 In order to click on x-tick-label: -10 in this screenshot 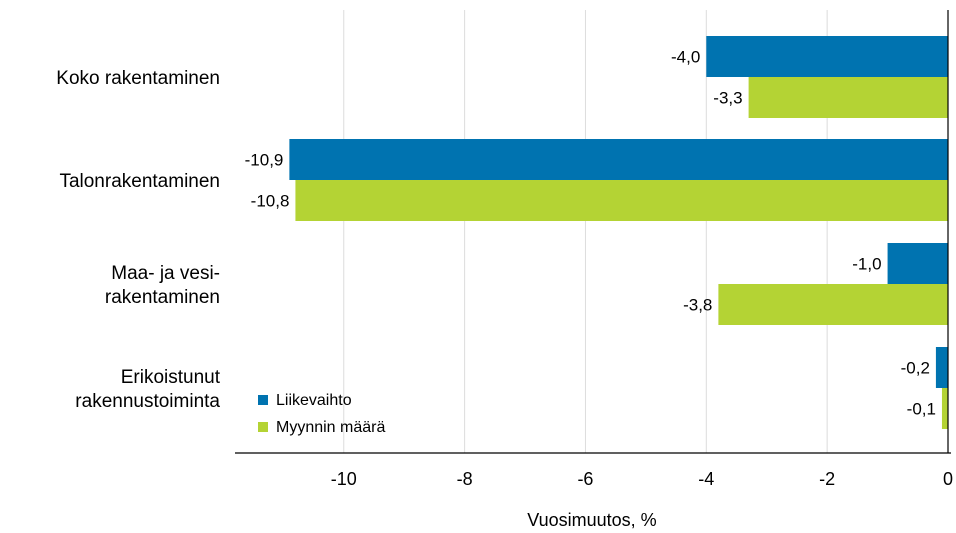, I will do `click(344, 479)`.